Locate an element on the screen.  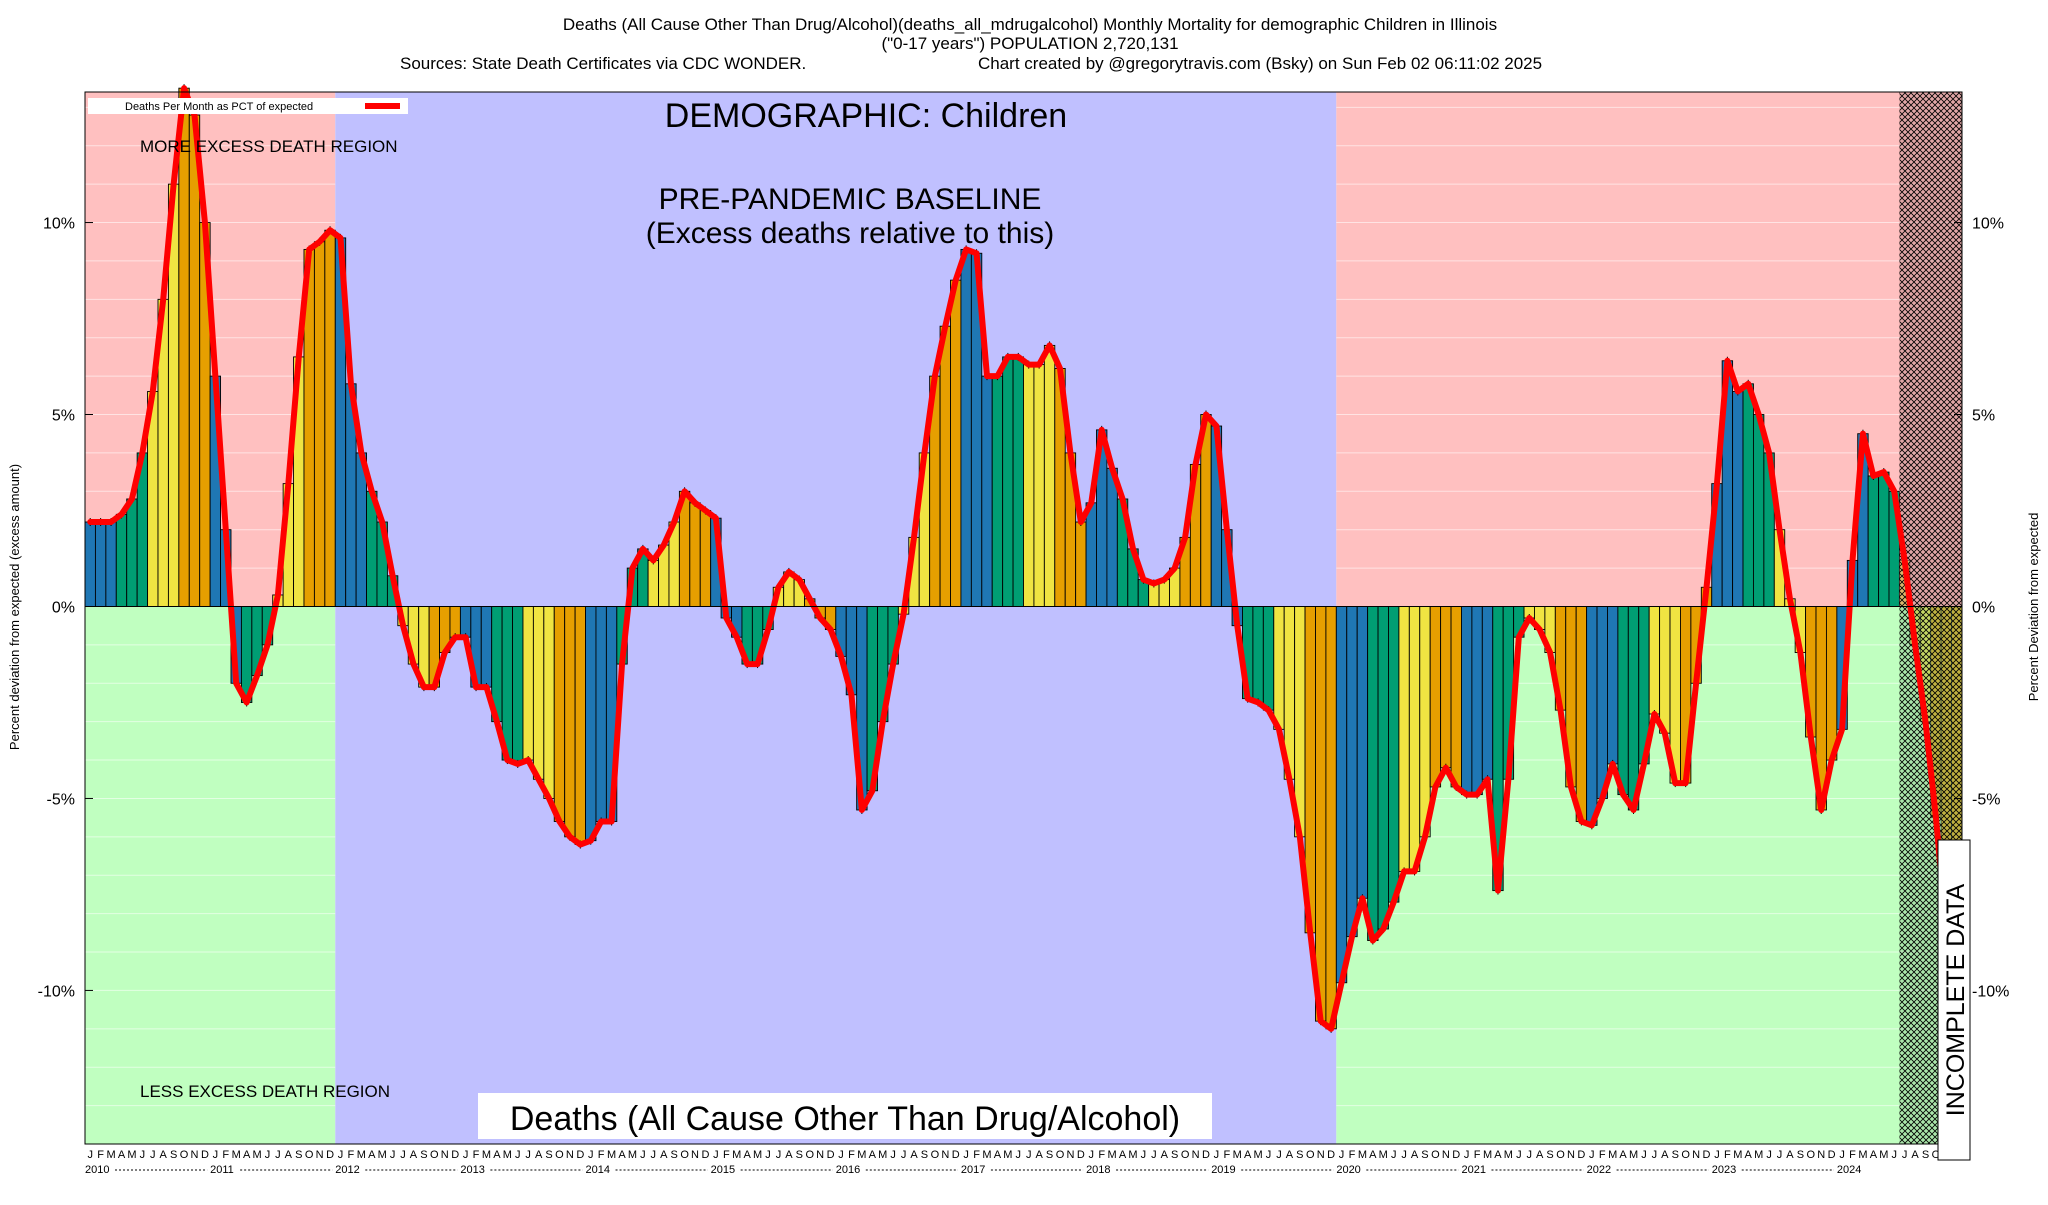
x-year-label: 2015 is located at coordinates (723, 1170).